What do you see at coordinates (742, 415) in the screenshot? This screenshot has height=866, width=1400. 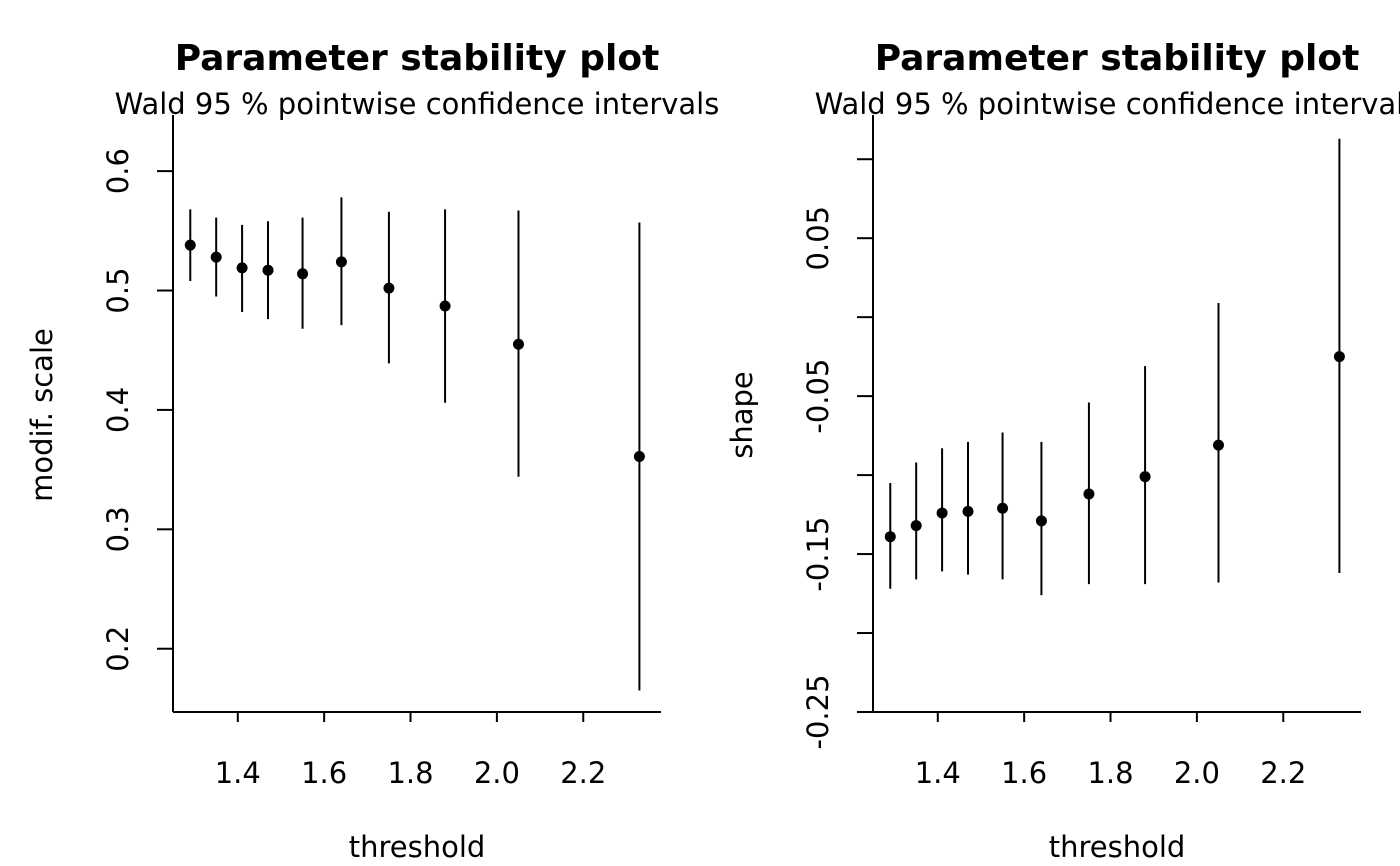 I see `y-axis-label: shape` at bounding box center [742, 415].